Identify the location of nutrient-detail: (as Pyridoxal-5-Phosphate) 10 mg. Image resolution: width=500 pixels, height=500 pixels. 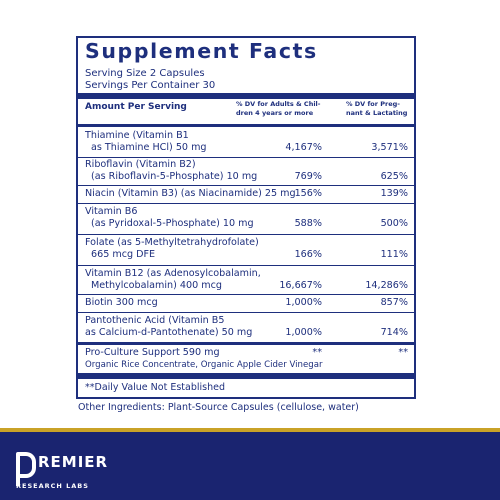
(172, 223).